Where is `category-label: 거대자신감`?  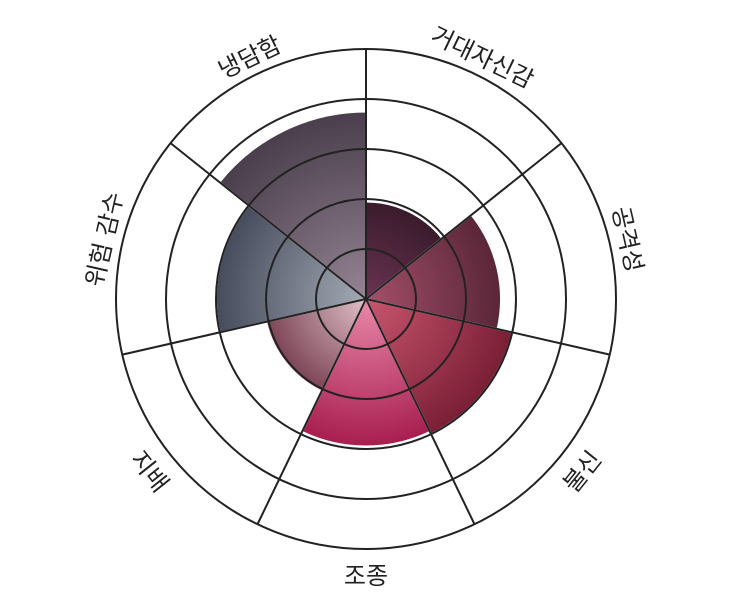
category-label: 거대자신감 is located at coordinates (482, 57).